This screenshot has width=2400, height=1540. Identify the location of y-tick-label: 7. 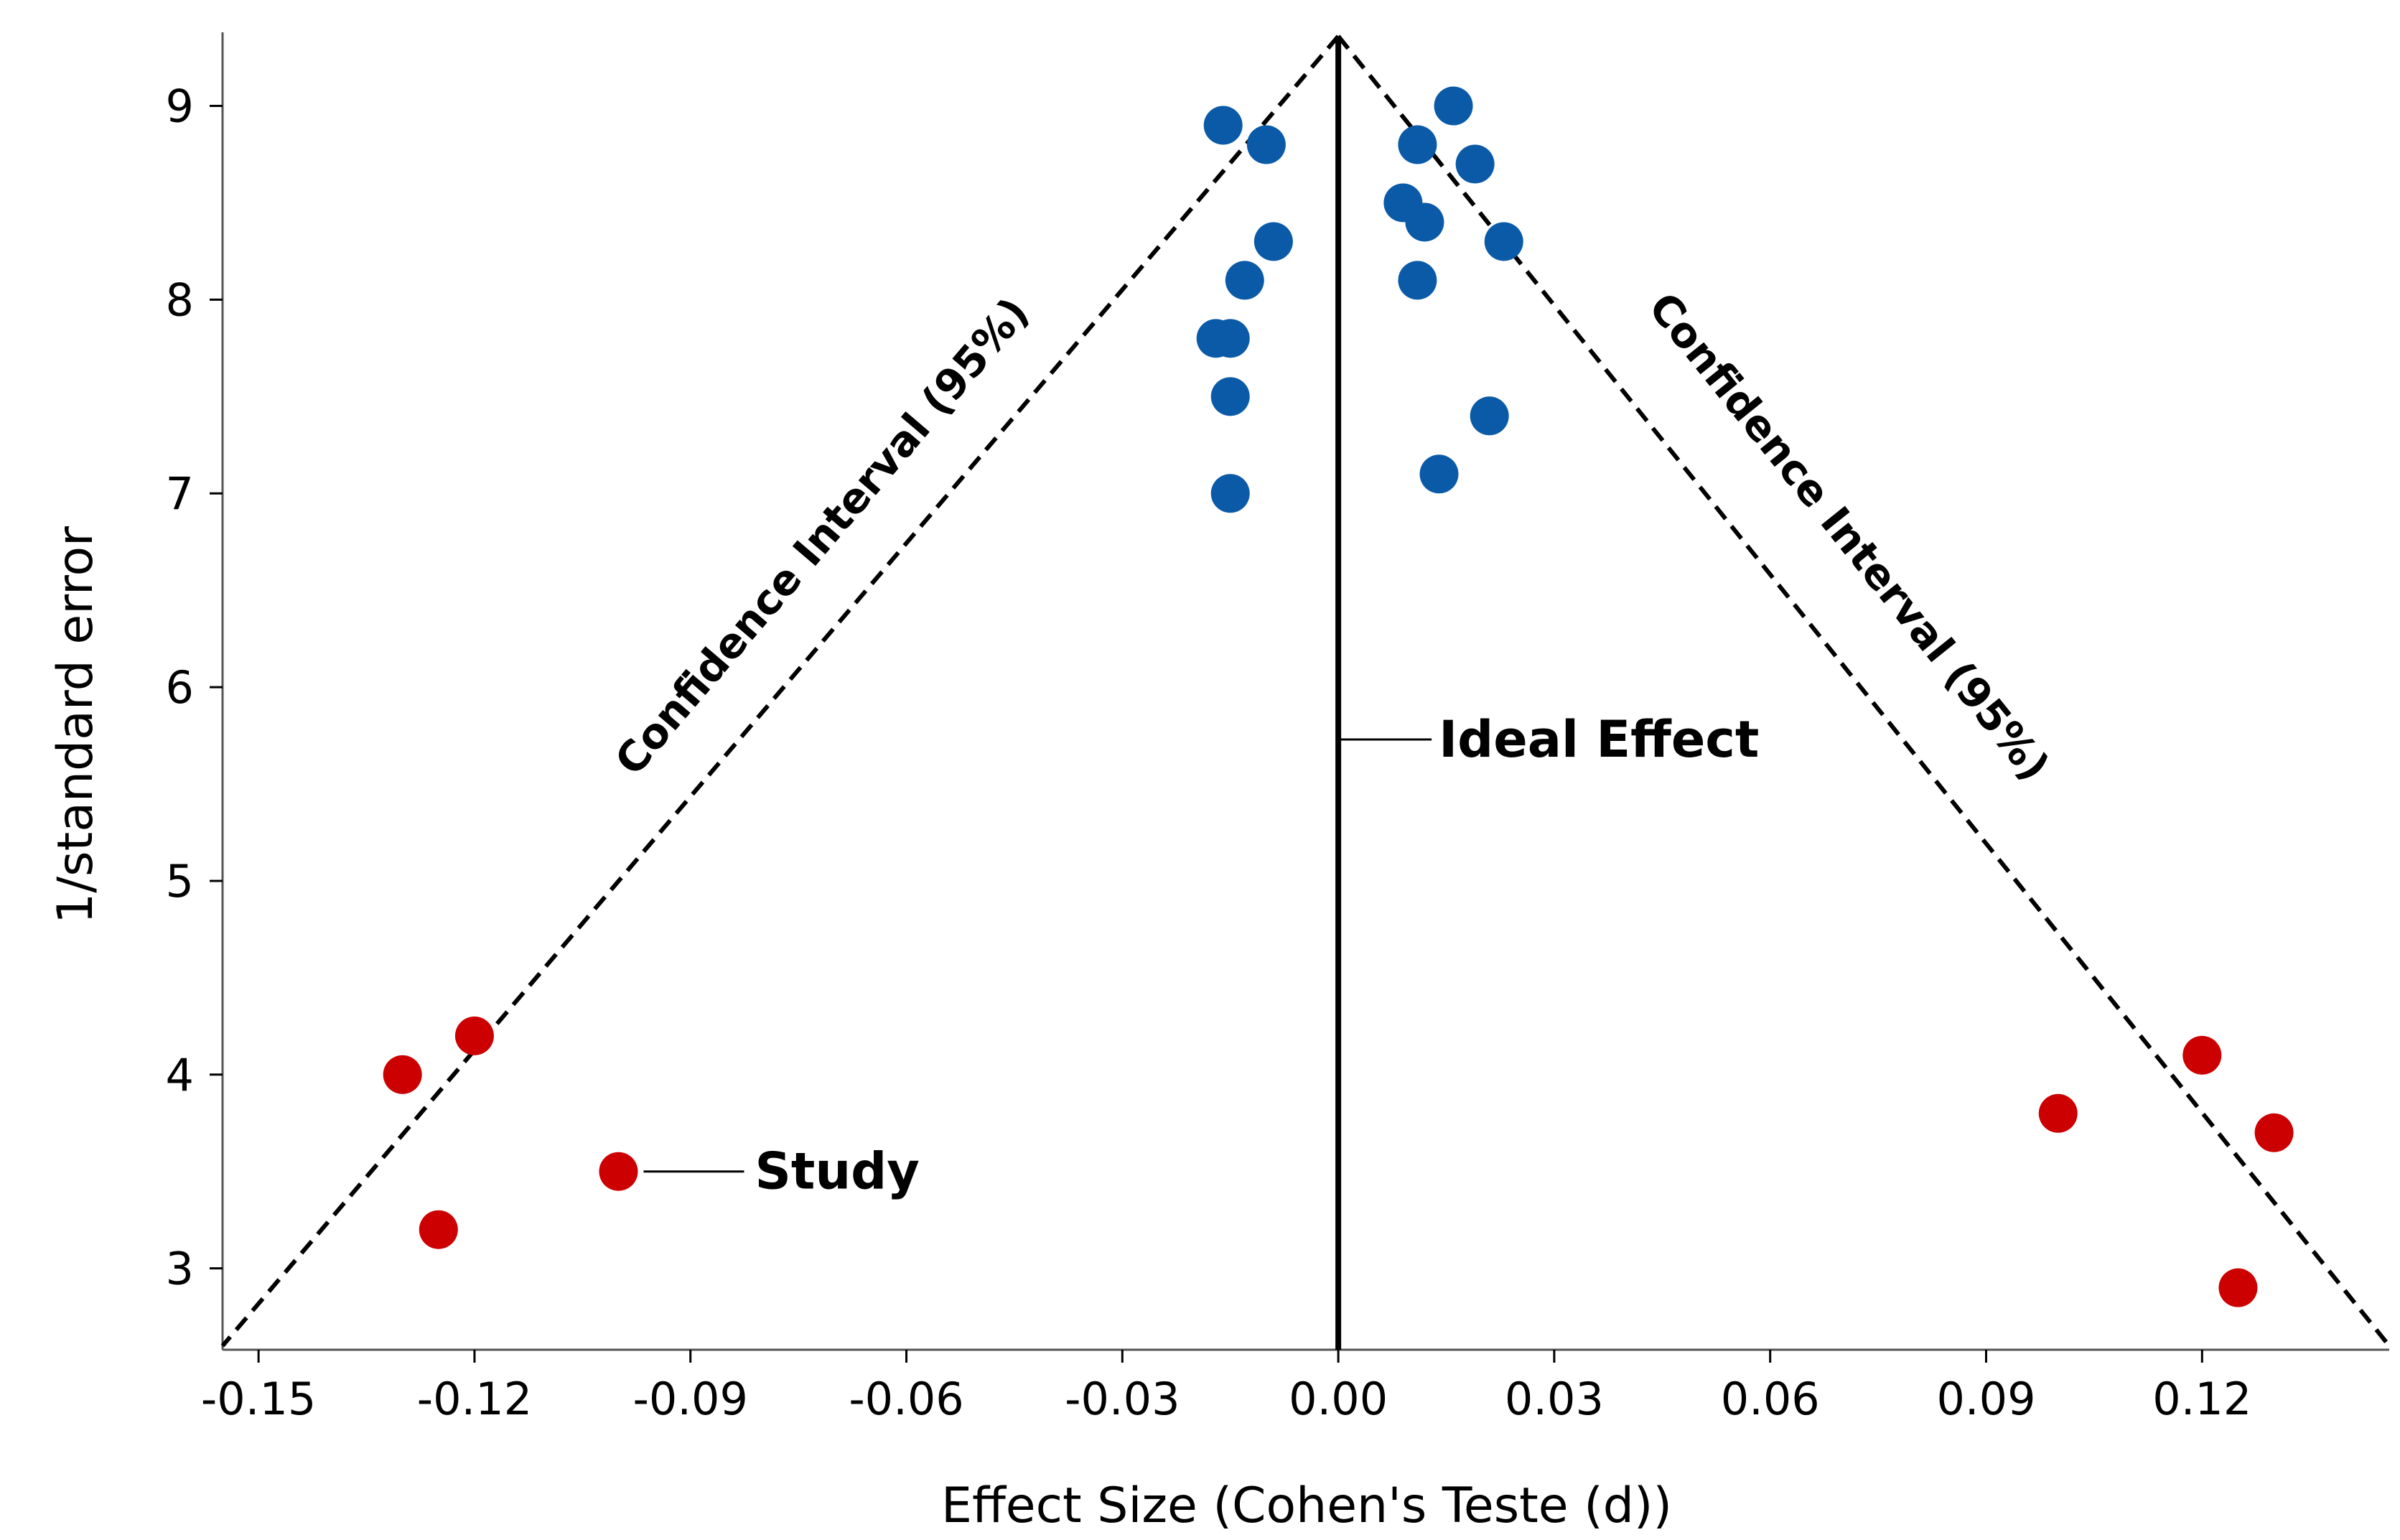
(180, 493).